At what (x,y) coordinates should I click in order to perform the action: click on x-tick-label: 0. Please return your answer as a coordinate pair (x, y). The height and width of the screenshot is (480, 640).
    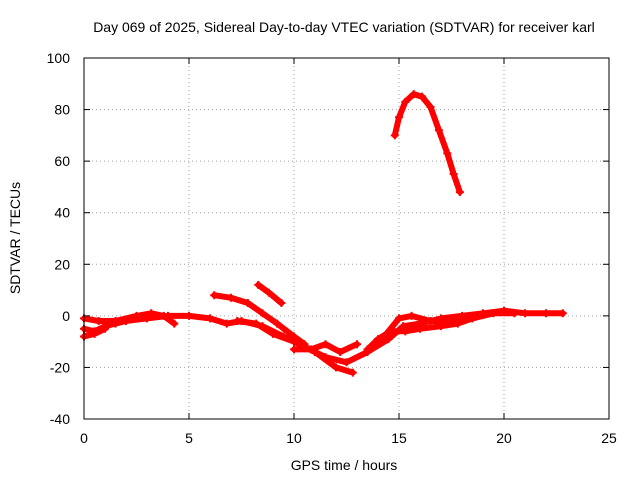
    Looking at the image, I should click on (84, 438).